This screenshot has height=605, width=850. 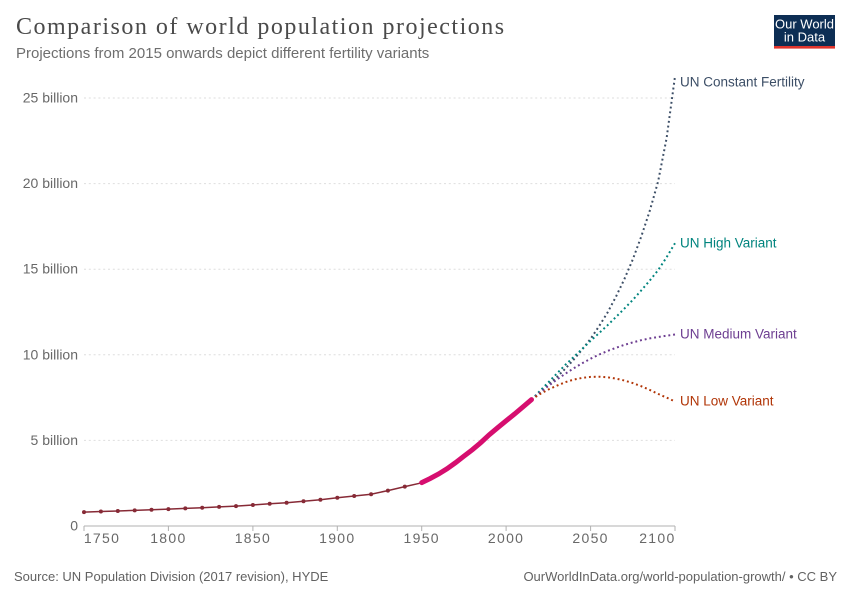 I want to click on svg-text: Our World, so click(x=804, y=24).